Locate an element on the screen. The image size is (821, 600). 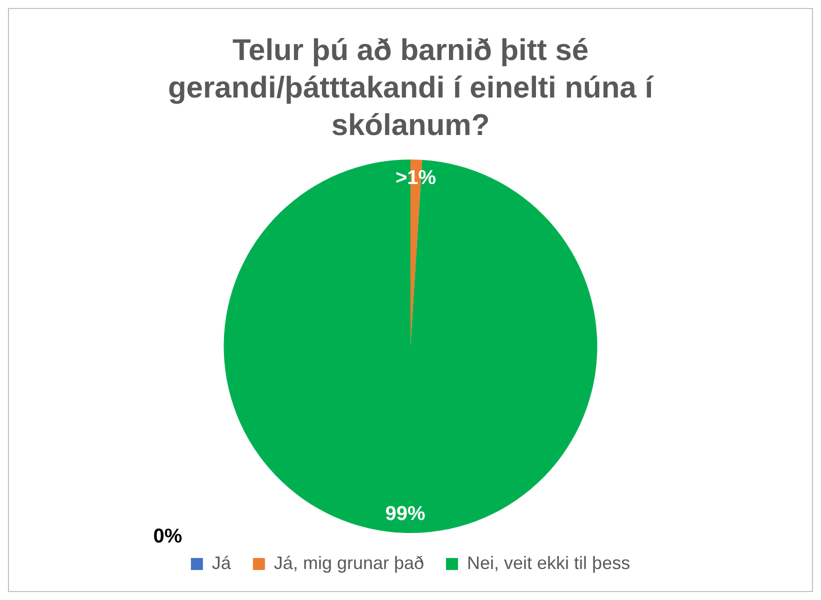
legend-label: Já, mig grunar það is located at coordinates (349, 562).